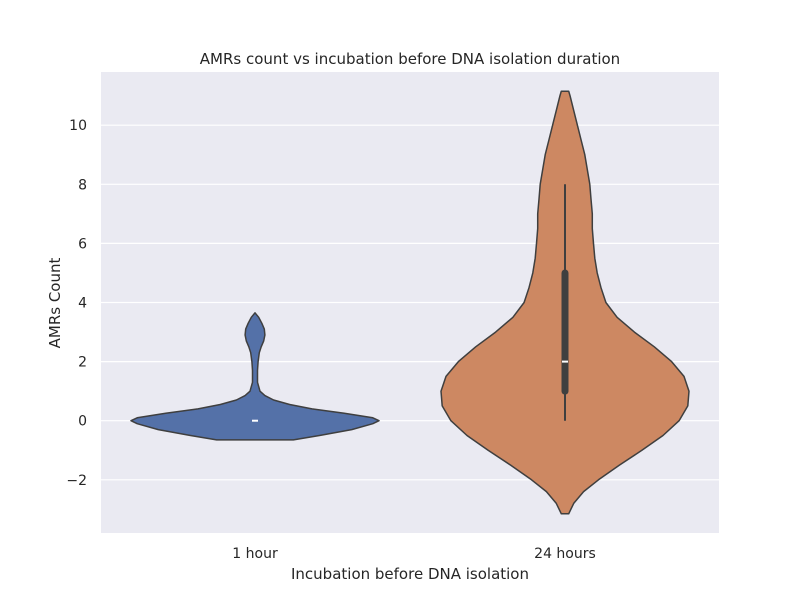 This screenshot has width=800, height=600. Describe the element at coordinates (76, 481) in the screenshot. I see `y-tick-label: −2` at that location.